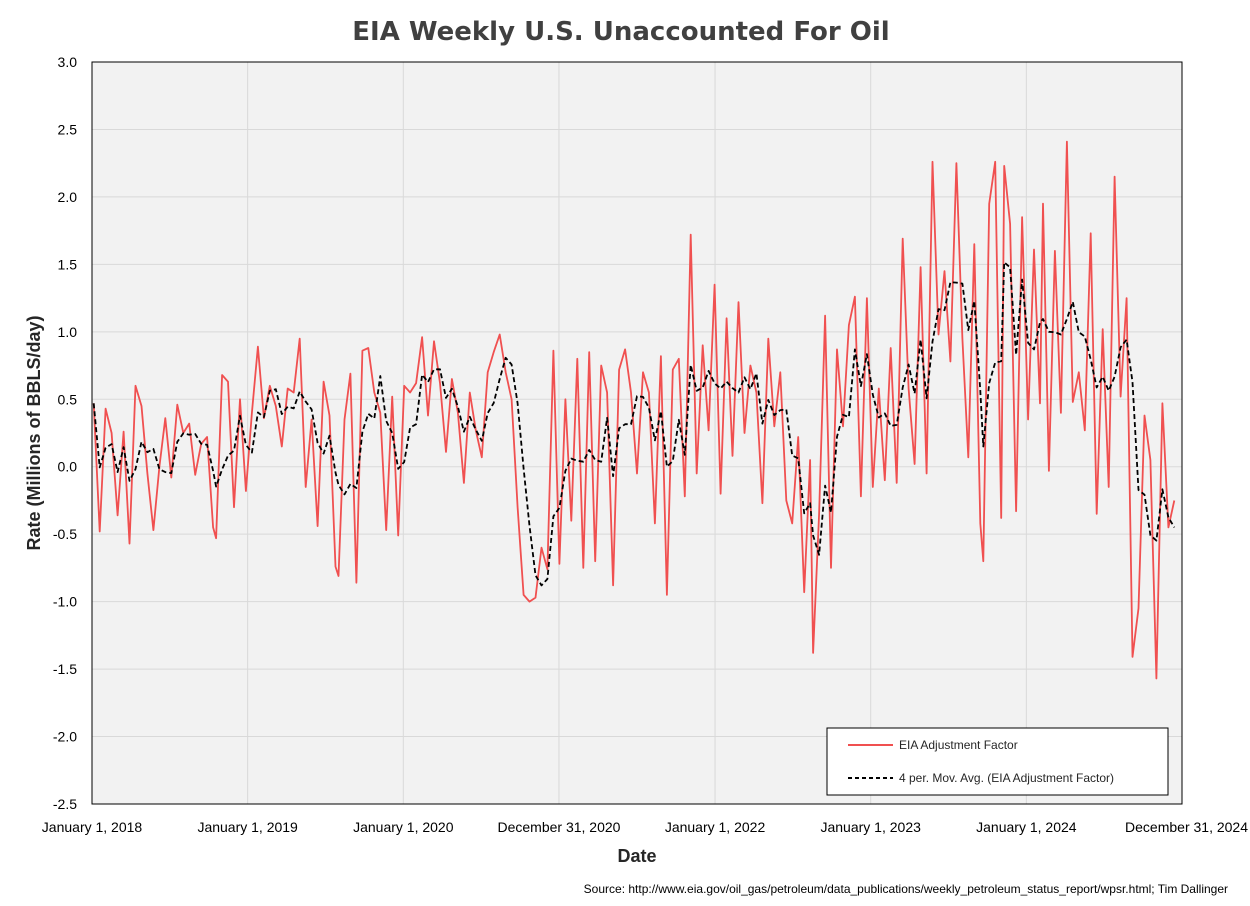  Describe the element at coordinates (558, 827) in the screenshot. I see `x-tick-label: December 31, 2020` at that location.